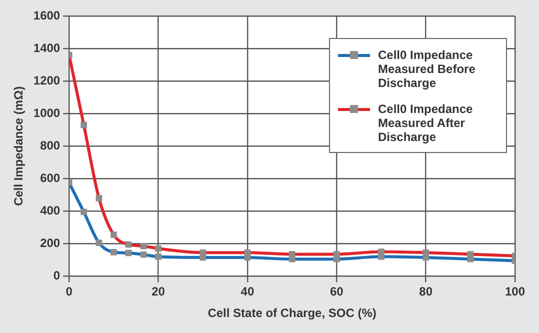  What do you see at coordinates (56, 275) in the screenshot?
I see `y-tick-label: 0` at bounding box center [56, 275].